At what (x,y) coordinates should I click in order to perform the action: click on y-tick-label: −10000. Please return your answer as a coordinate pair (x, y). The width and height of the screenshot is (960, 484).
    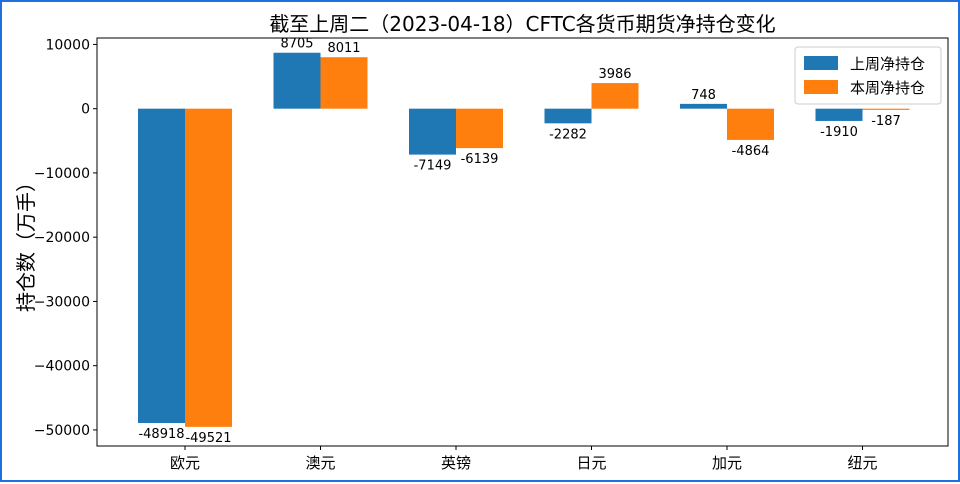
    Looking at the image, I should click on (62, 174).